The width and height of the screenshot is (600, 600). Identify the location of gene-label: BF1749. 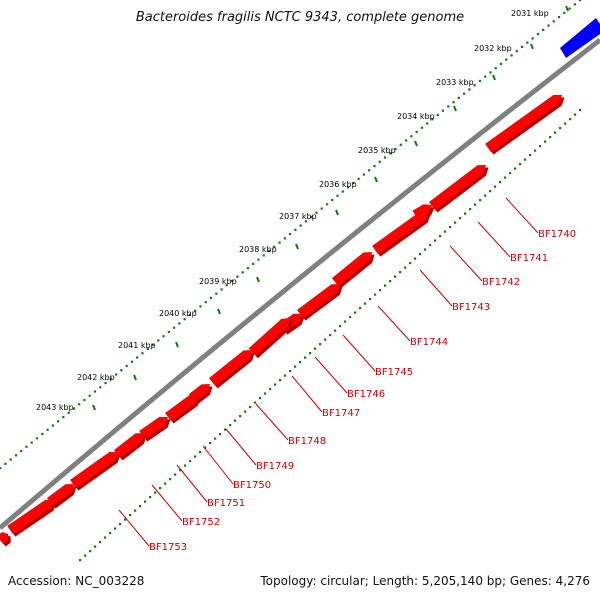
(275, 466).